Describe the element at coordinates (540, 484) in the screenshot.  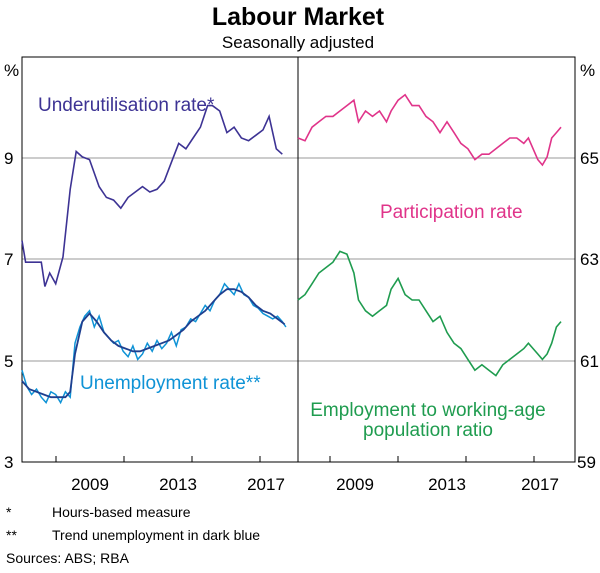
I see `right-x-tick: 2017` at that location.